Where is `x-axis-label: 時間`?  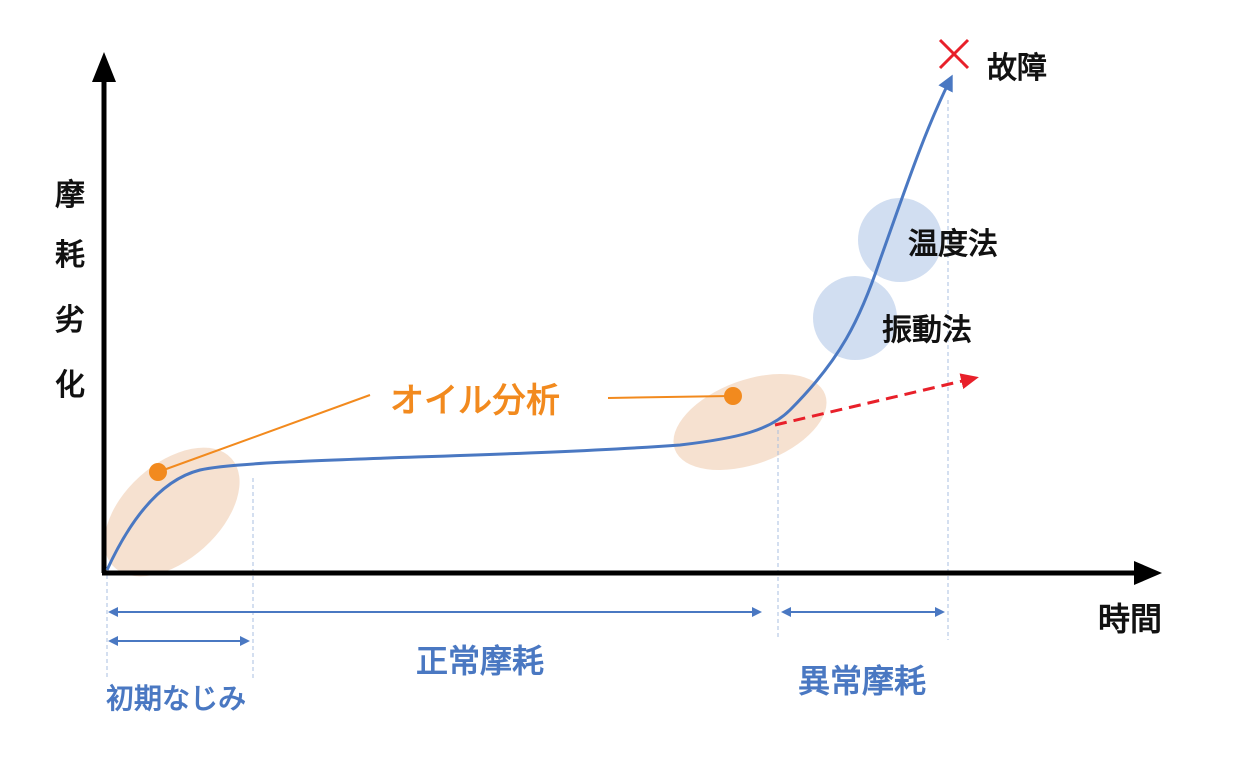 x-axis-label: 時間 is located at coordinates (1130, 619).